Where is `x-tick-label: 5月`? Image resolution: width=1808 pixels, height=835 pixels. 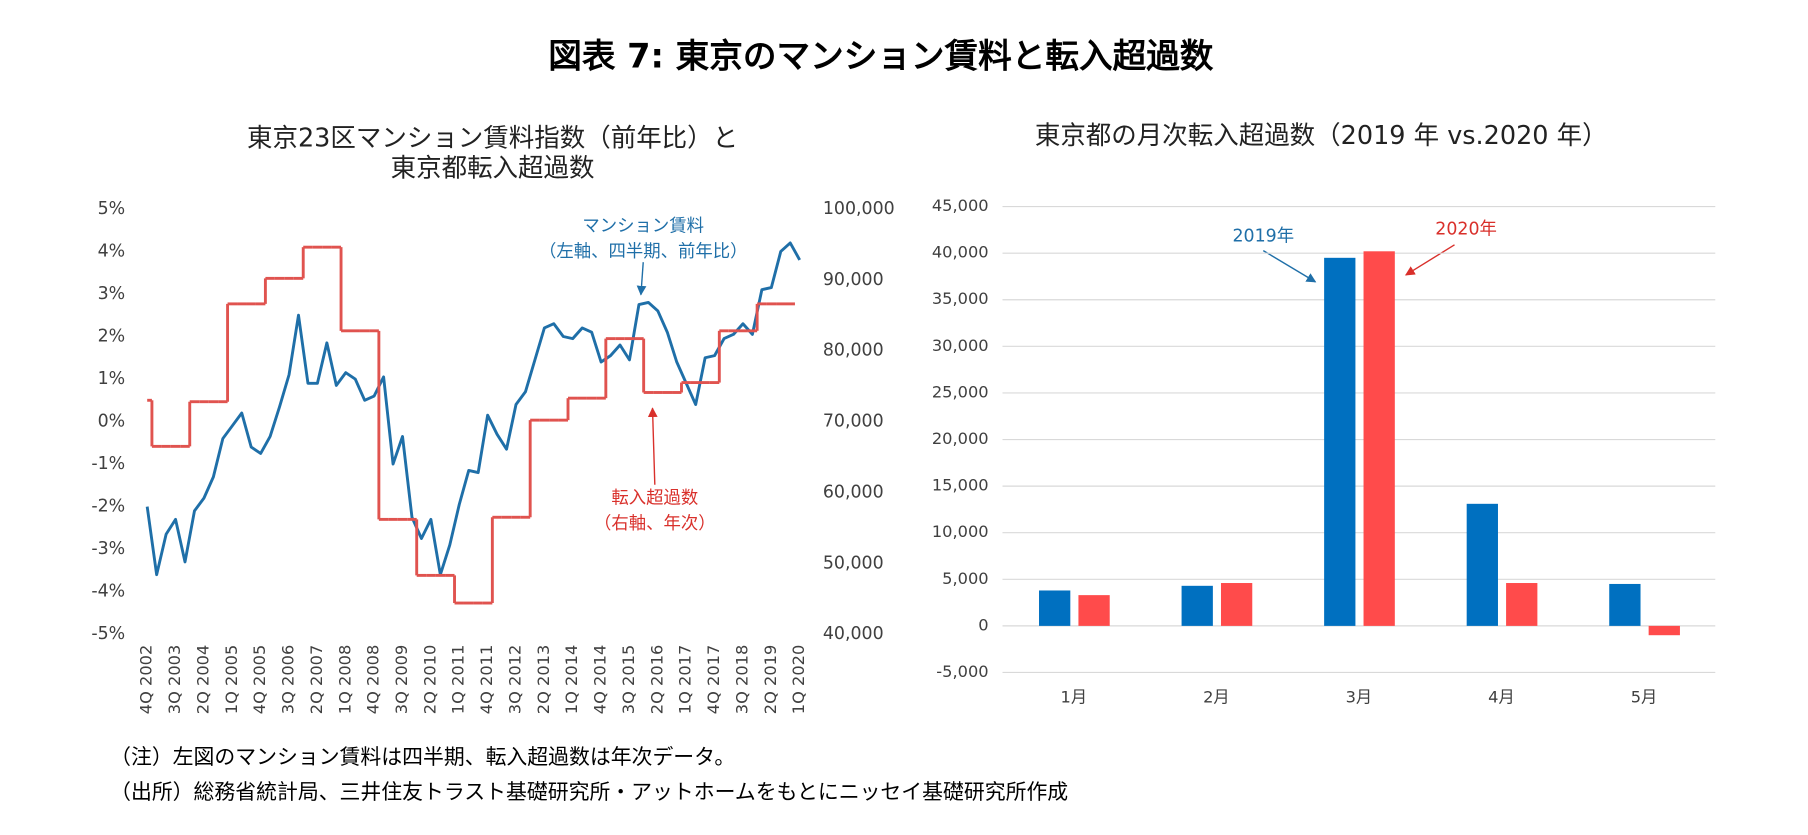 x-tick-label: 5月 is located at coordinates (1644, 696).